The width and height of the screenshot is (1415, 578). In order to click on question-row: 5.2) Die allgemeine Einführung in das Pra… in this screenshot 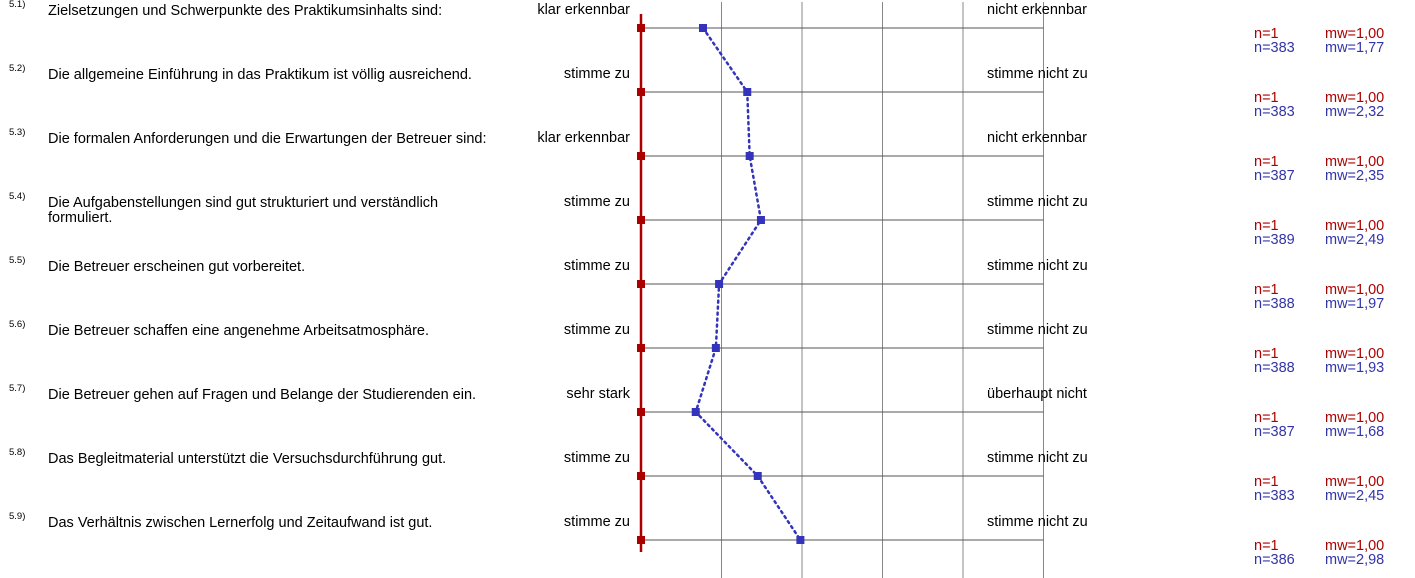, I will do `click(707, 96)`.